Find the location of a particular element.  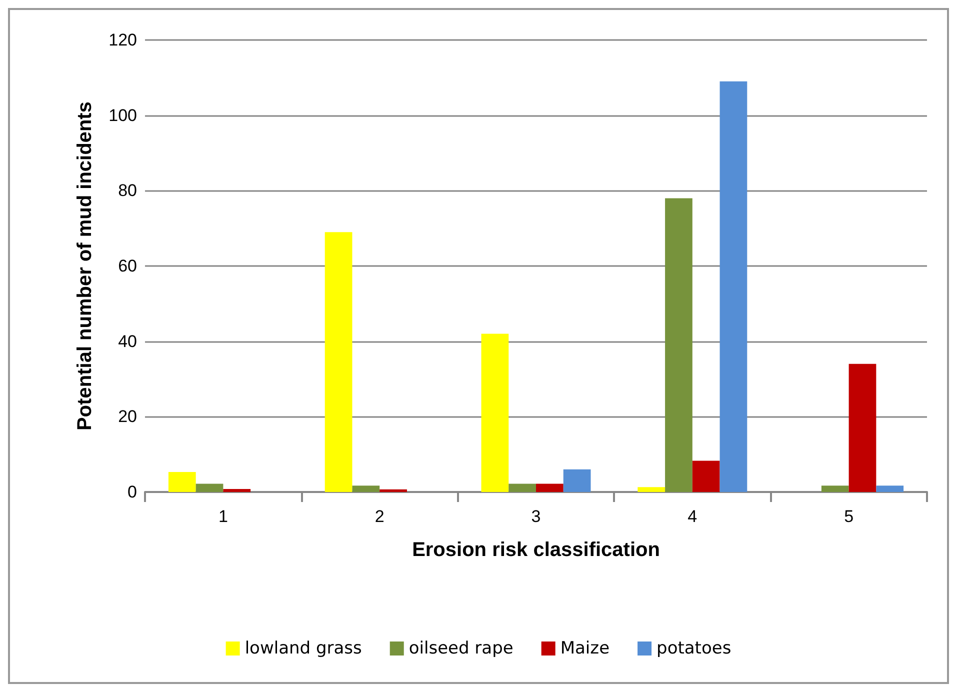

y-axis-title: Potential number of mud incidents is located at coordinates (85, 266).